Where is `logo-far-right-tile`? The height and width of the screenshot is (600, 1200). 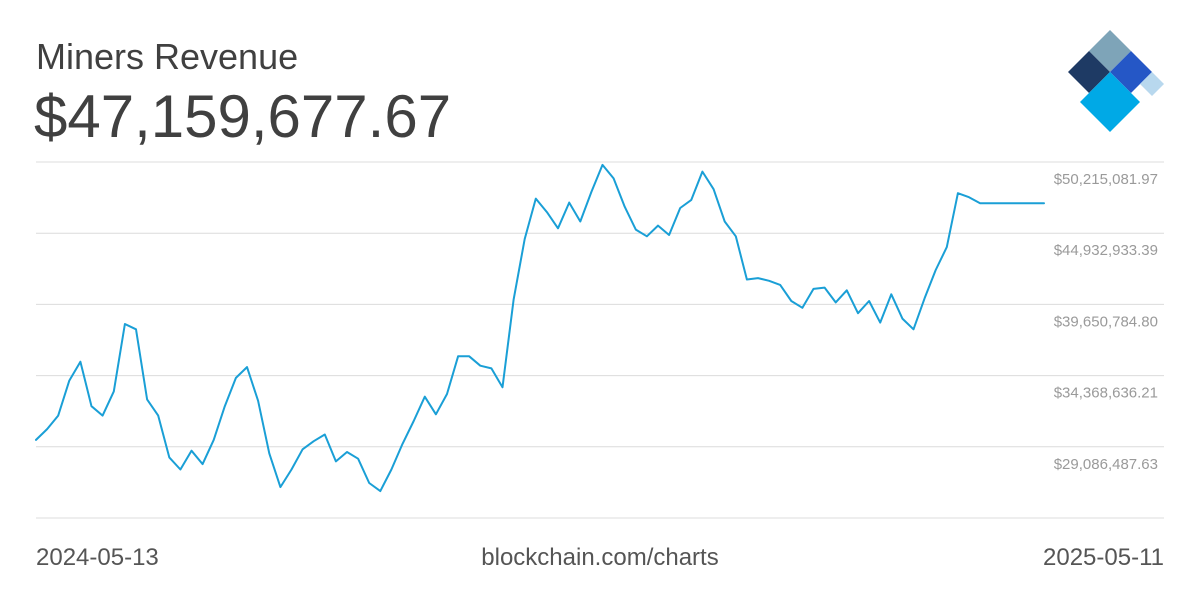 logo-far-right-tile is located at coordinates (1152, 84).